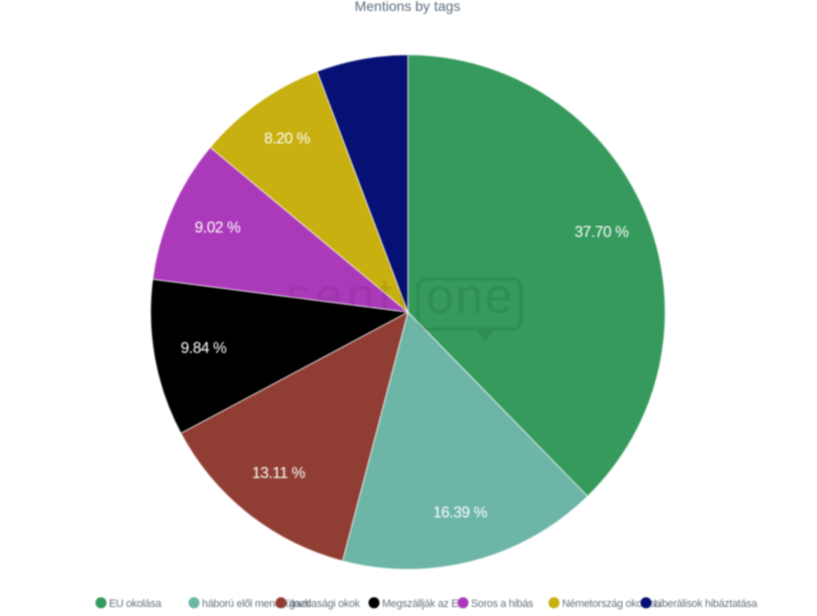 The image size is (817, 616). What do you see at coordinates (325, 604) in the screenshot?
I see `svg-text: gazdasági okok` at bounding box center [325, 604].